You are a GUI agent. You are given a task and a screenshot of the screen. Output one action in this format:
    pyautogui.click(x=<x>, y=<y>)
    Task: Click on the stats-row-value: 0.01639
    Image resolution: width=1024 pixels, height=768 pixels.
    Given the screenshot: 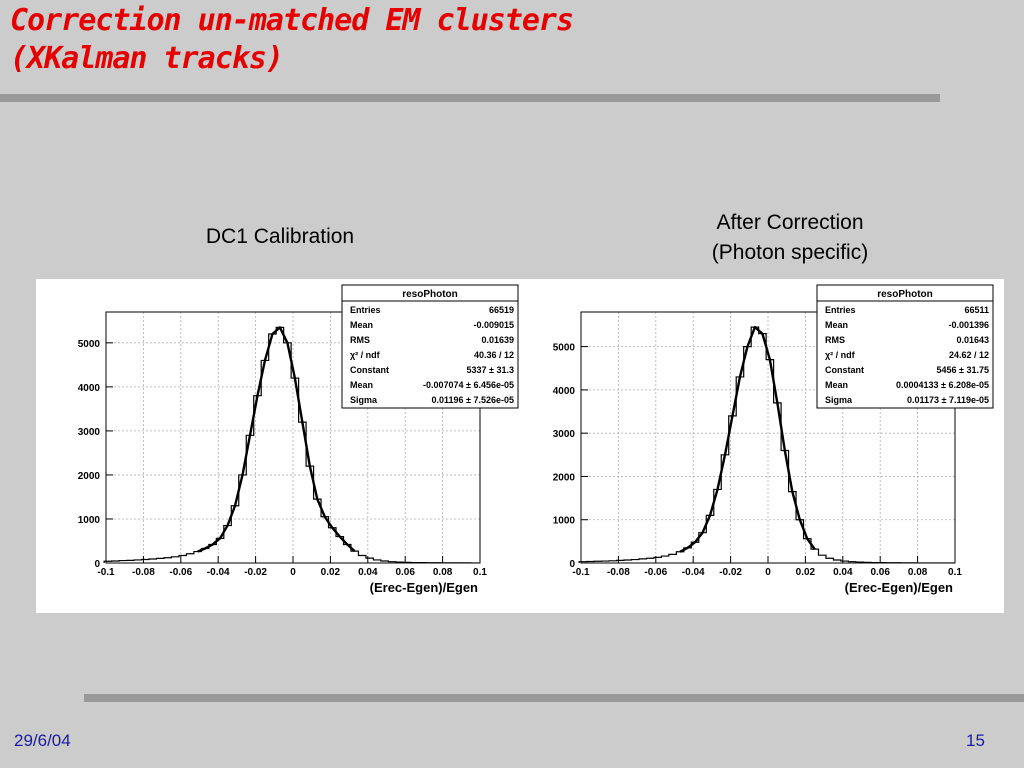 What is the action you would take?
    pyautogui.click(x=497, y=340)
    